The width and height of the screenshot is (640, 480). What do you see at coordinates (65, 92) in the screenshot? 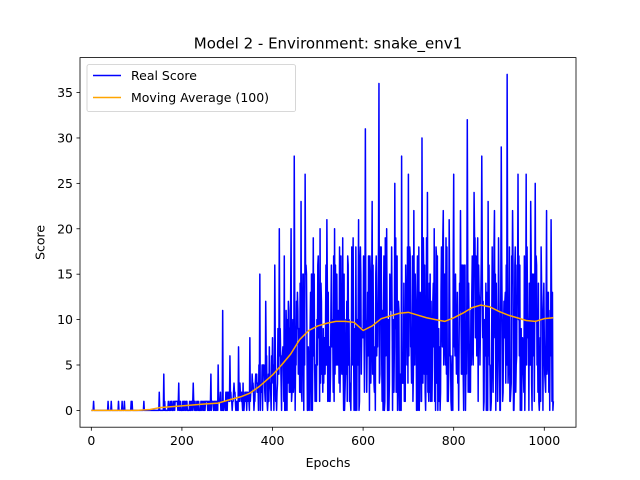
I see `y-tick-label: 35` at bounding box center [65, 92].